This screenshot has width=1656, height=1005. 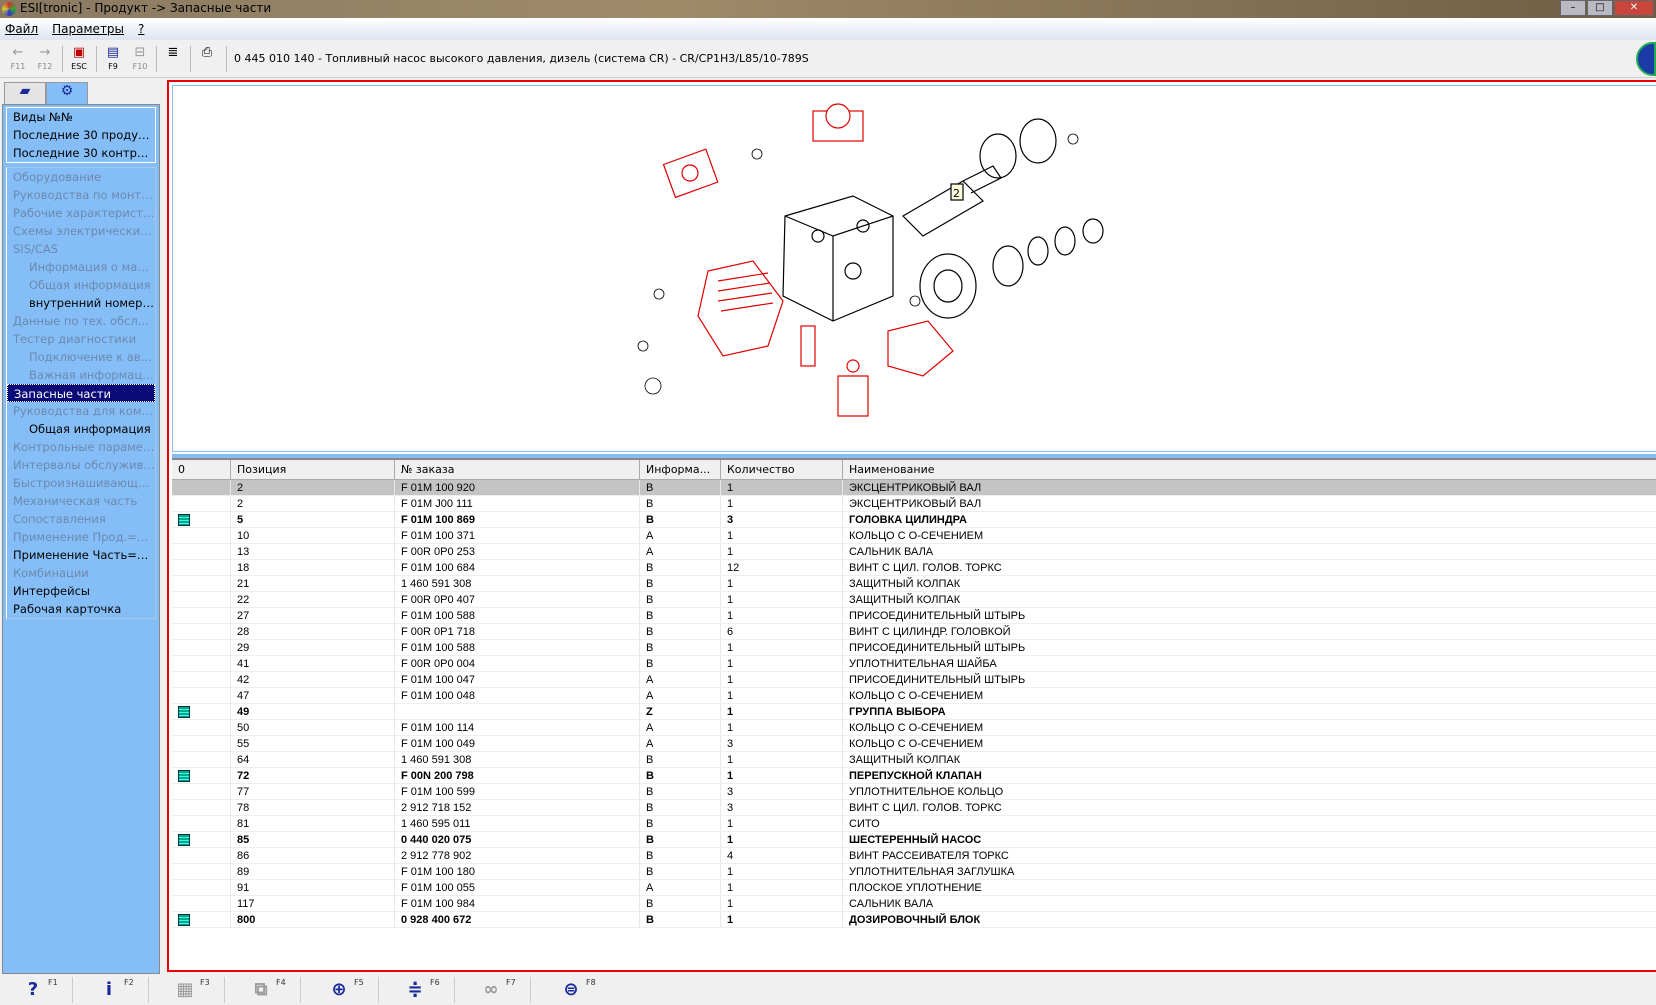 What do you see at coordinates (118, 990) in the screenshot?
I see `info-button: i F2` at bounding box center [118, 990].